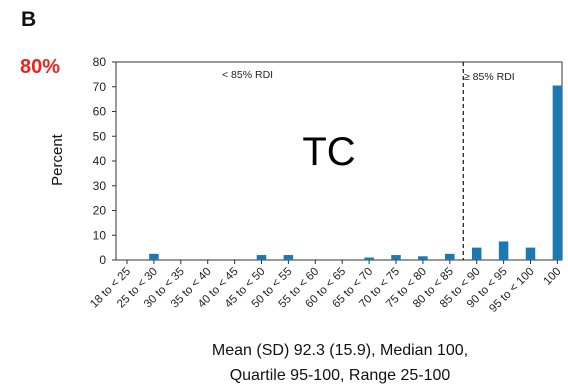 The height and width of the screenshot is (387, 568). I want to click on y-tick-label: 50, so click(100, 136).